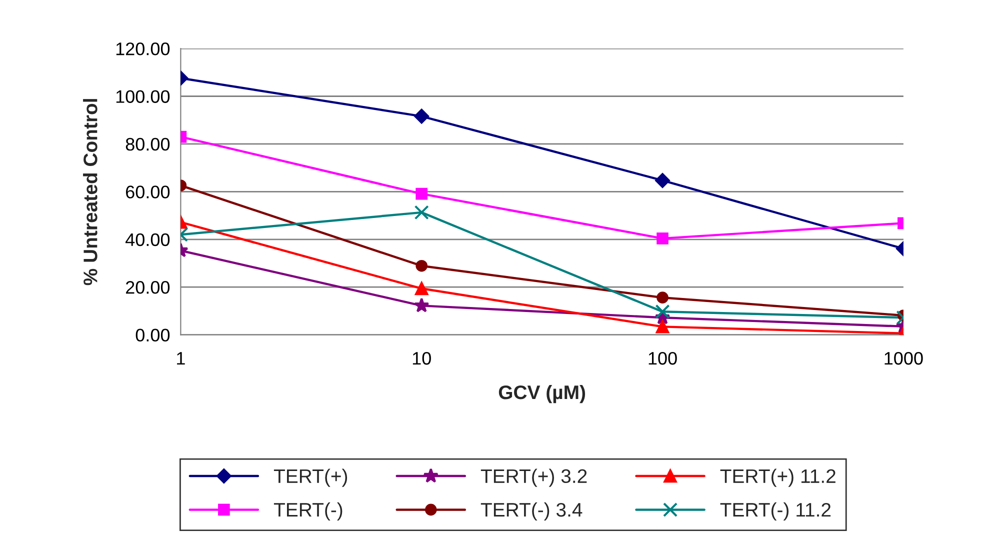 This screenshot has height=558, width=982. Describe the element at coordinates (308, 511) in the screenshot. I see `legend-label: TERT(-)` at that location.